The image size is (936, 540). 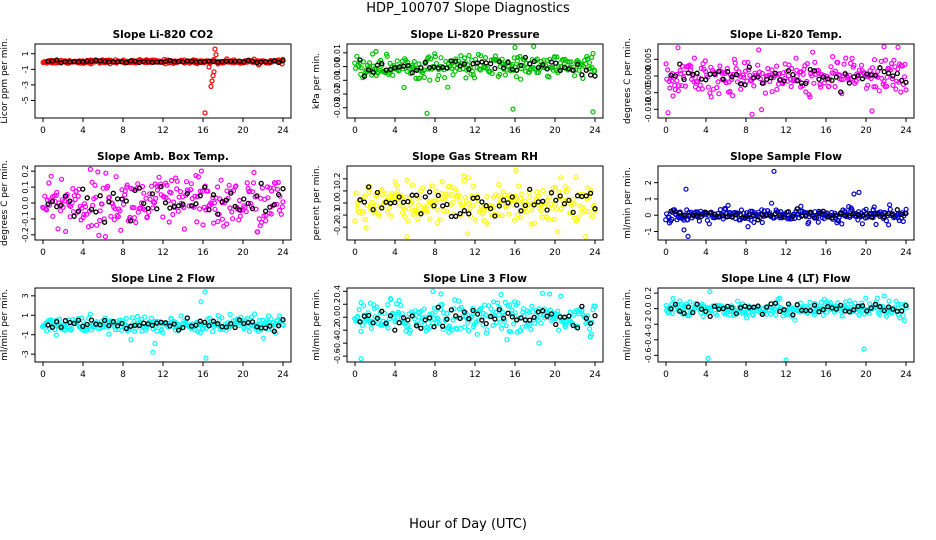 I want to click on x-tick-label: 12, so click(x=162, y=131).